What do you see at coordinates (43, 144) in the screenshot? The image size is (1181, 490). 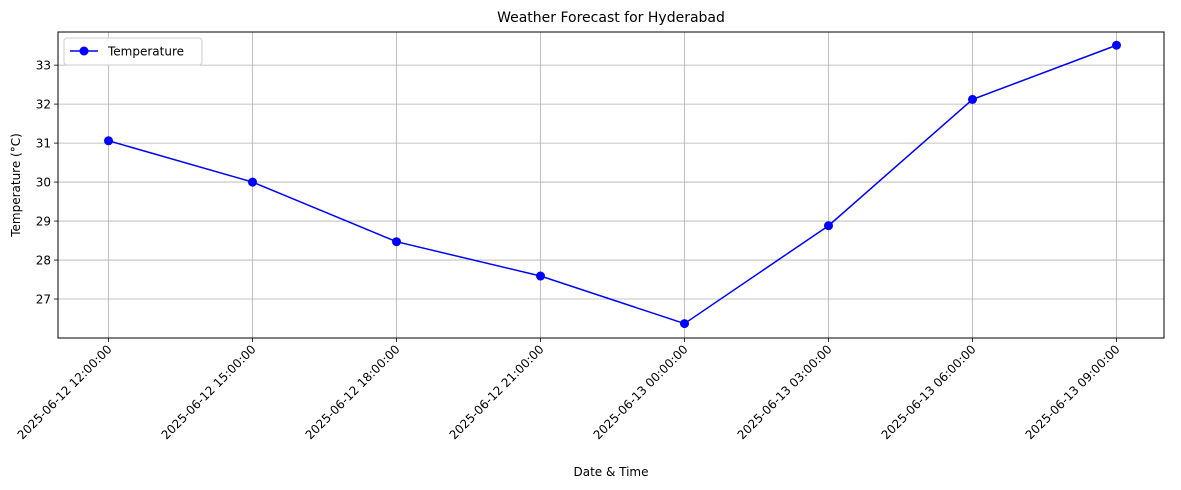 I see `y-tick-label: 31` at bounding box center [43, 144].